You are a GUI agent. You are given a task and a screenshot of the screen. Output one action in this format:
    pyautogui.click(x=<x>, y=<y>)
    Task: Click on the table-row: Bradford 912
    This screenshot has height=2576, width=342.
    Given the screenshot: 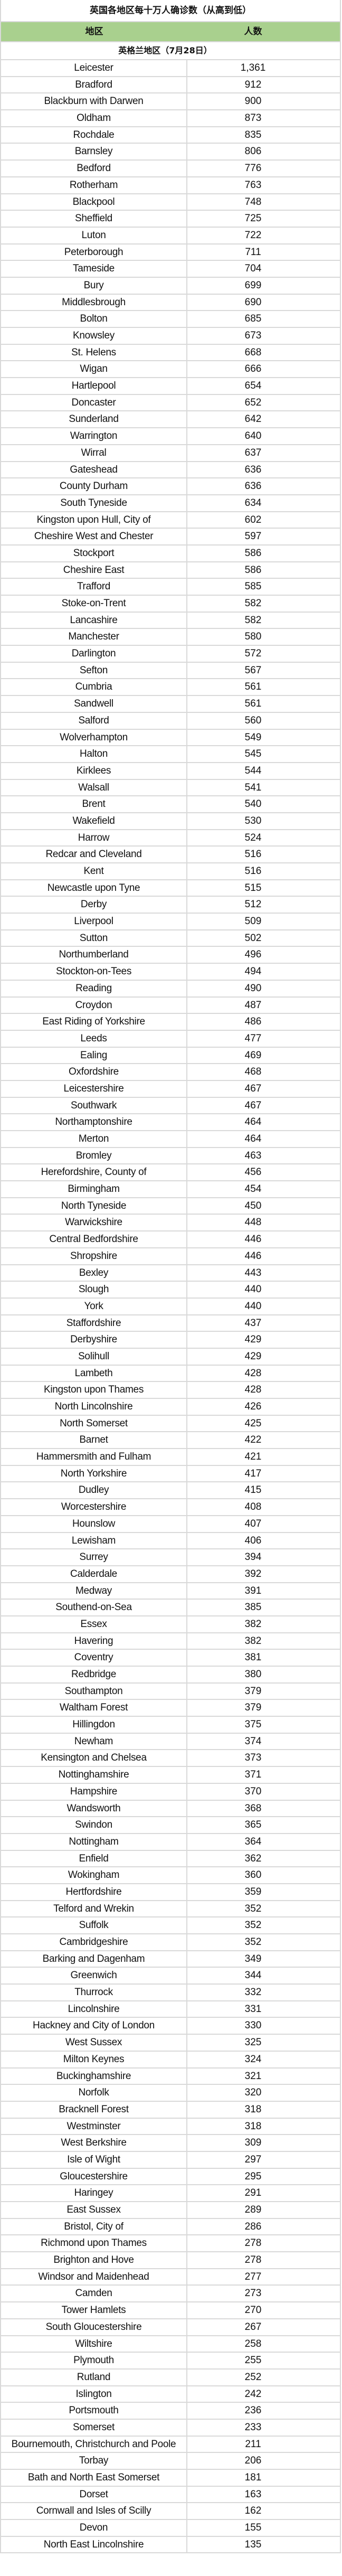 What is the action you would take?
    pyautogui.click(x=170, y=85)
    